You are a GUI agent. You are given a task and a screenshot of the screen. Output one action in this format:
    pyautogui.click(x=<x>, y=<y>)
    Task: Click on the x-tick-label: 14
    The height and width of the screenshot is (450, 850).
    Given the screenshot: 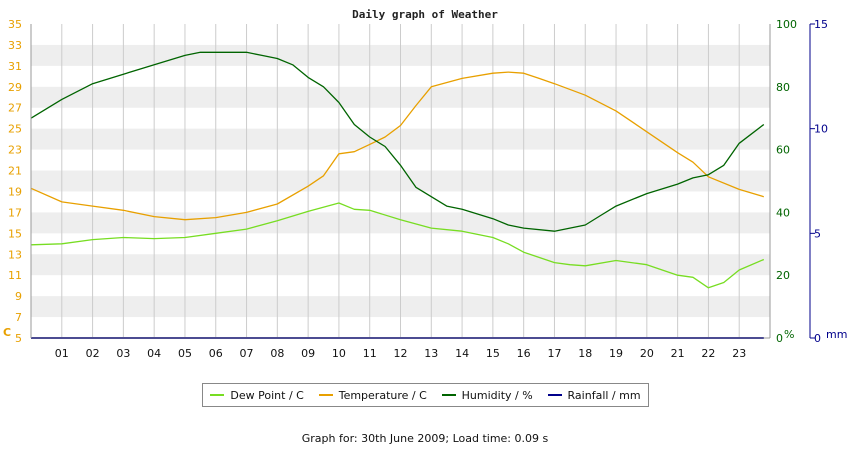 What is the action you would take?
    pyautogui.click(x=462, y=353)
    